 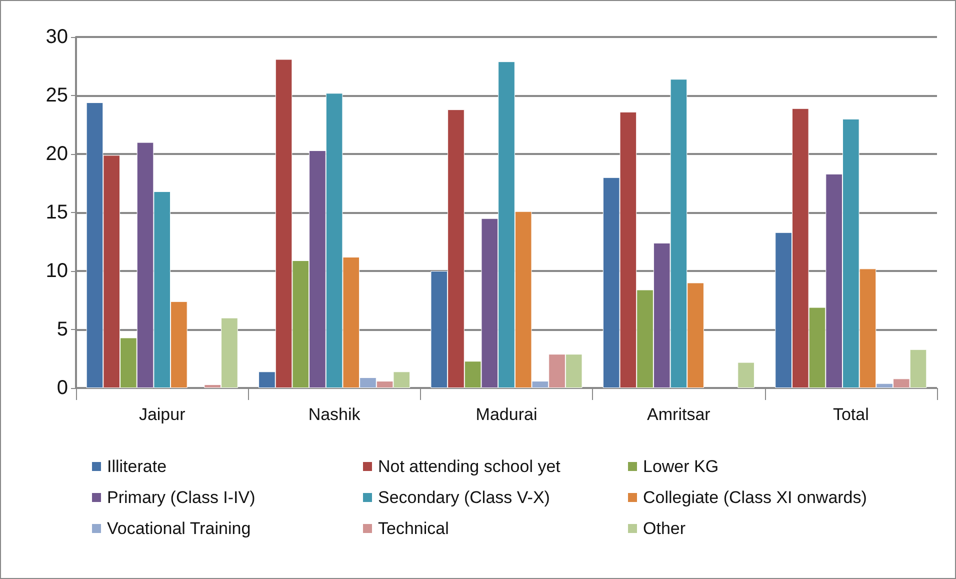 I want to click on legend-label: Technical, so click(x=413, y=528).